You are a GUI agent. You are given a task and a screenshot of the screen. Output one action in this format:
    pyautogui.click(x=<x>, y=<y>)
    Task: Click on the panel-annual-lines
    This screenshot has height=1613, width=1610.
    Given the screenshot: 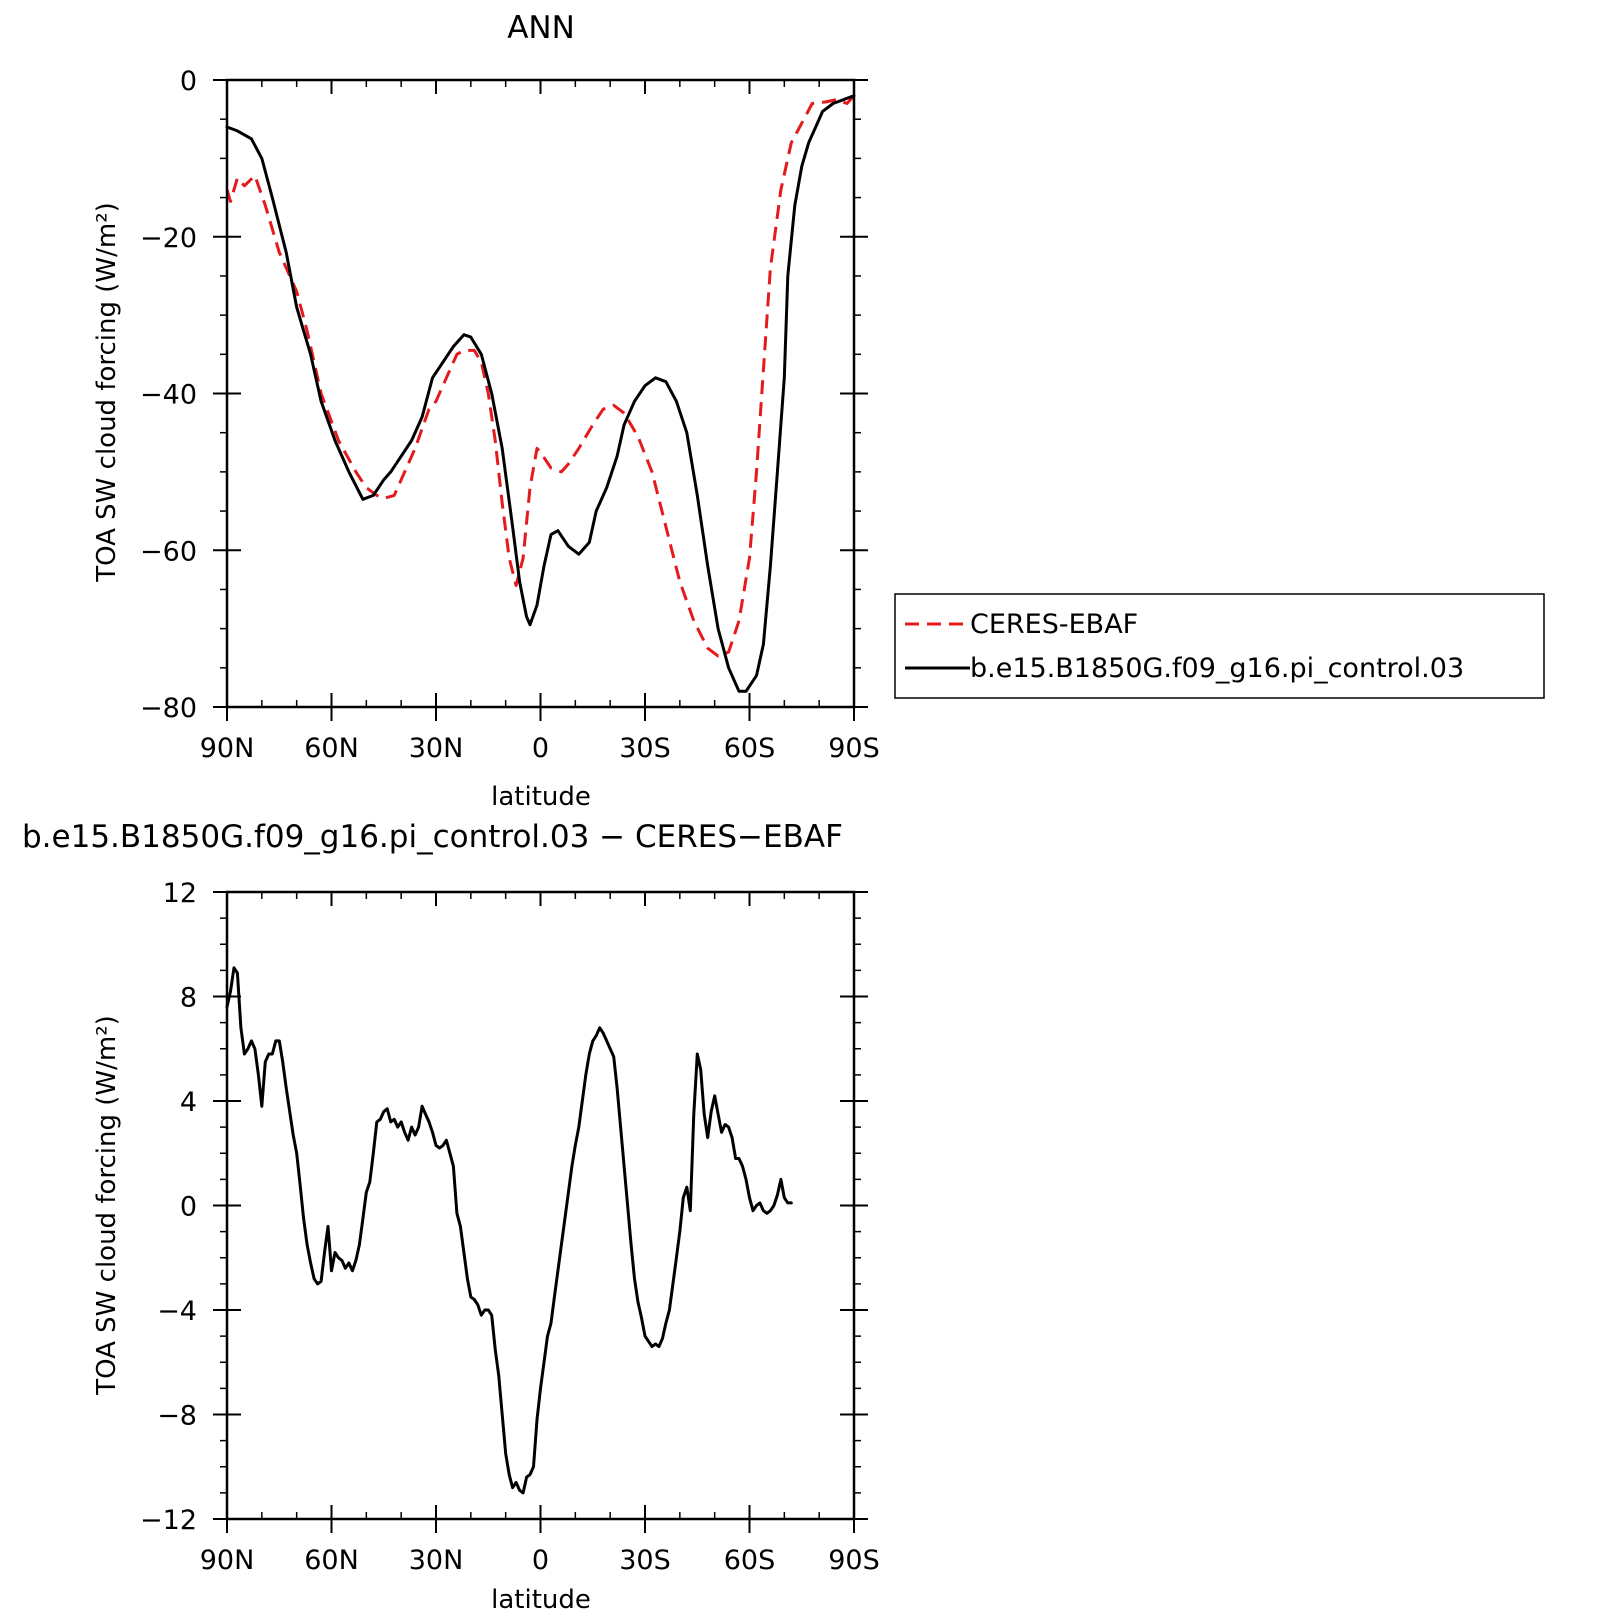 What is the action you would take?
    pyautogui.click(x=540, y=393)
    